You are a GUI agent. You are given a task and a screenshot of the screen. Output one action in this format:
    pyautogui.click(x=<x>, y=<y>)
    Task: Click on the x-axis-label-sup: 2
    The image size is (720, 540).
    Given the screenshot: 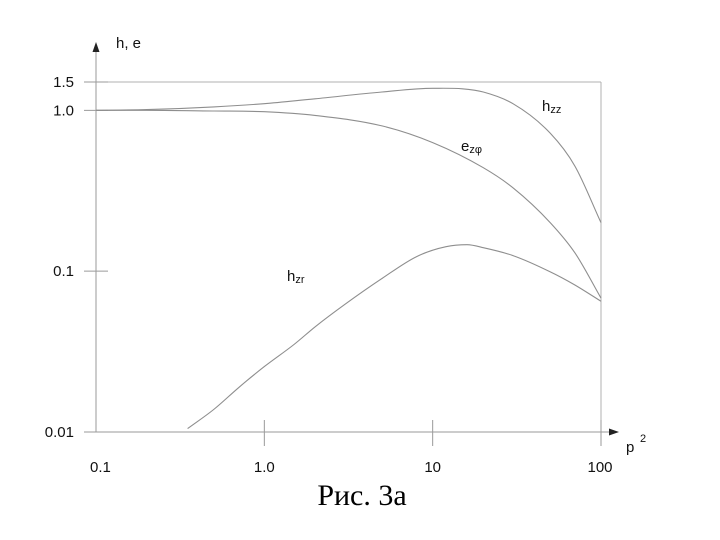 What is the action you would take?
    pyautogui.click(x=643, y=439)
    